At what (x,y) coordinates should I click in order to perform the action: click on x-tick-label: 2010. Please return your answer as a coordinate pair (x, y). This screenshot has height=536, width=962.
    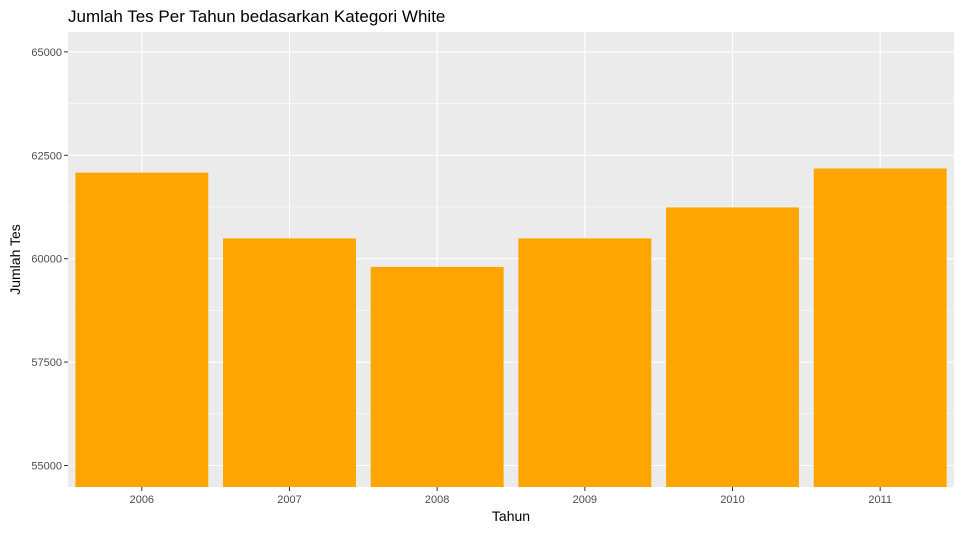
    Looking at the image, I should click on (732, 500).